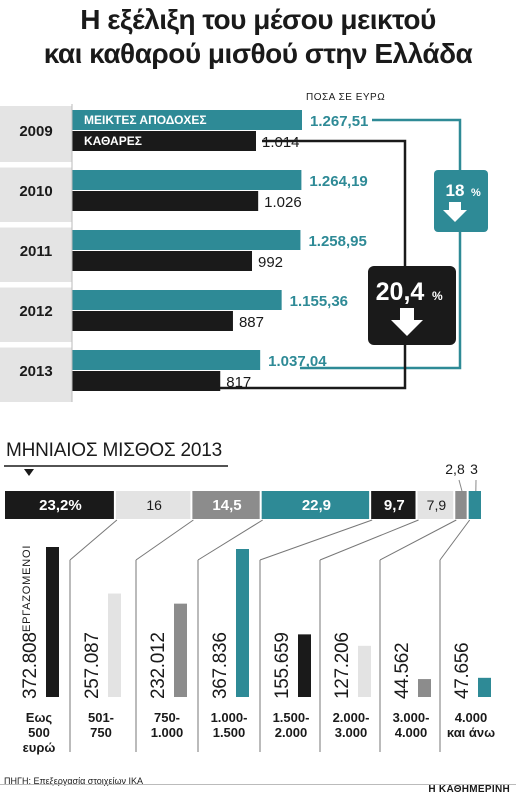  I want to click on share-label: 14,5, so click(226, 505).